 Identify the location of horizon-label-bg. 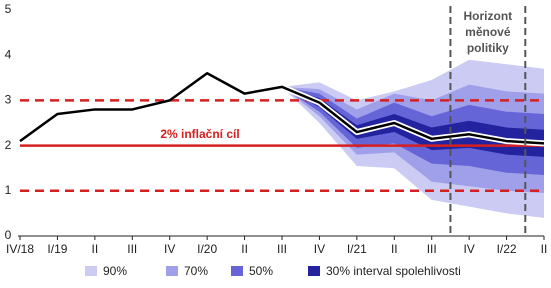
(488, 33).